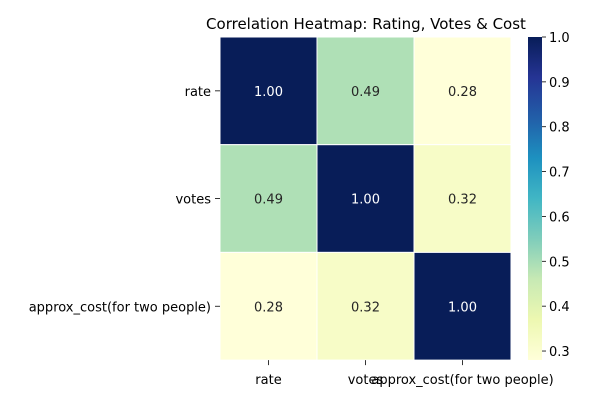 This screenshot has height=400, width=600. Describe the element at coordinates (549, 195) in the screenshot. I see `colorbar: 0.3 0.4 0.5 0.6 0.7 0.8 0.9 1.0` at that location.